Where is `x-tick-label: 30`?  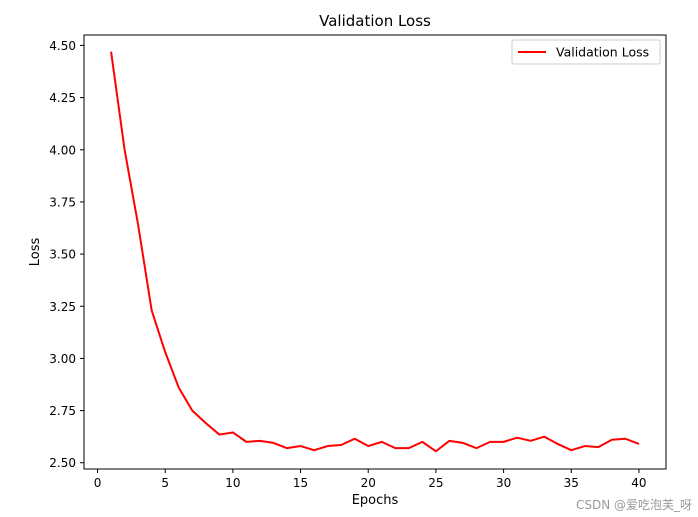 x-tick-label: 30 is located at coordinates (503, 483).